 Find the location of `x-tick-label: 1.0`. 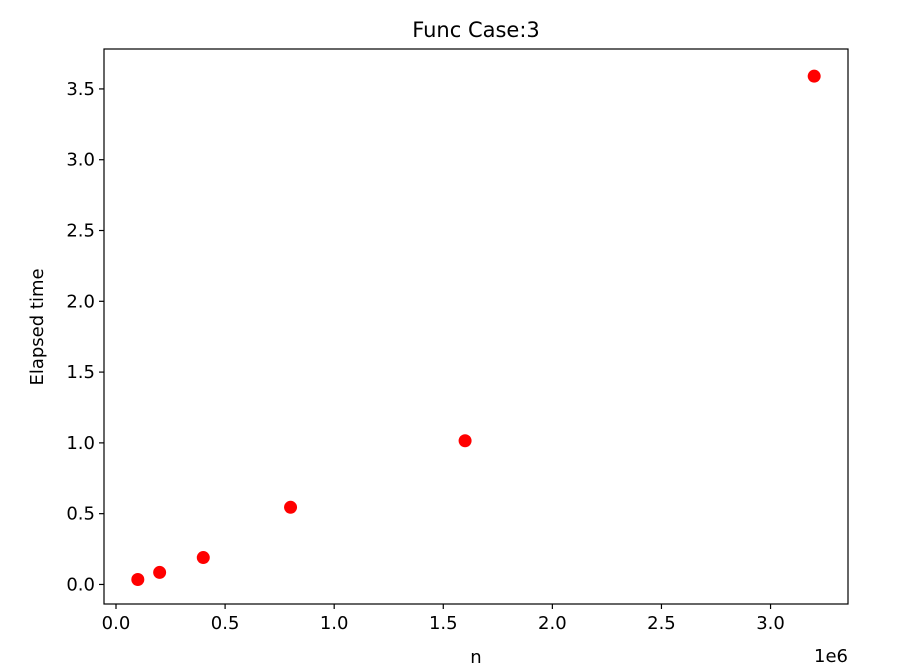

x-tick-label: 1.0 is located at coordinates (334, 623).